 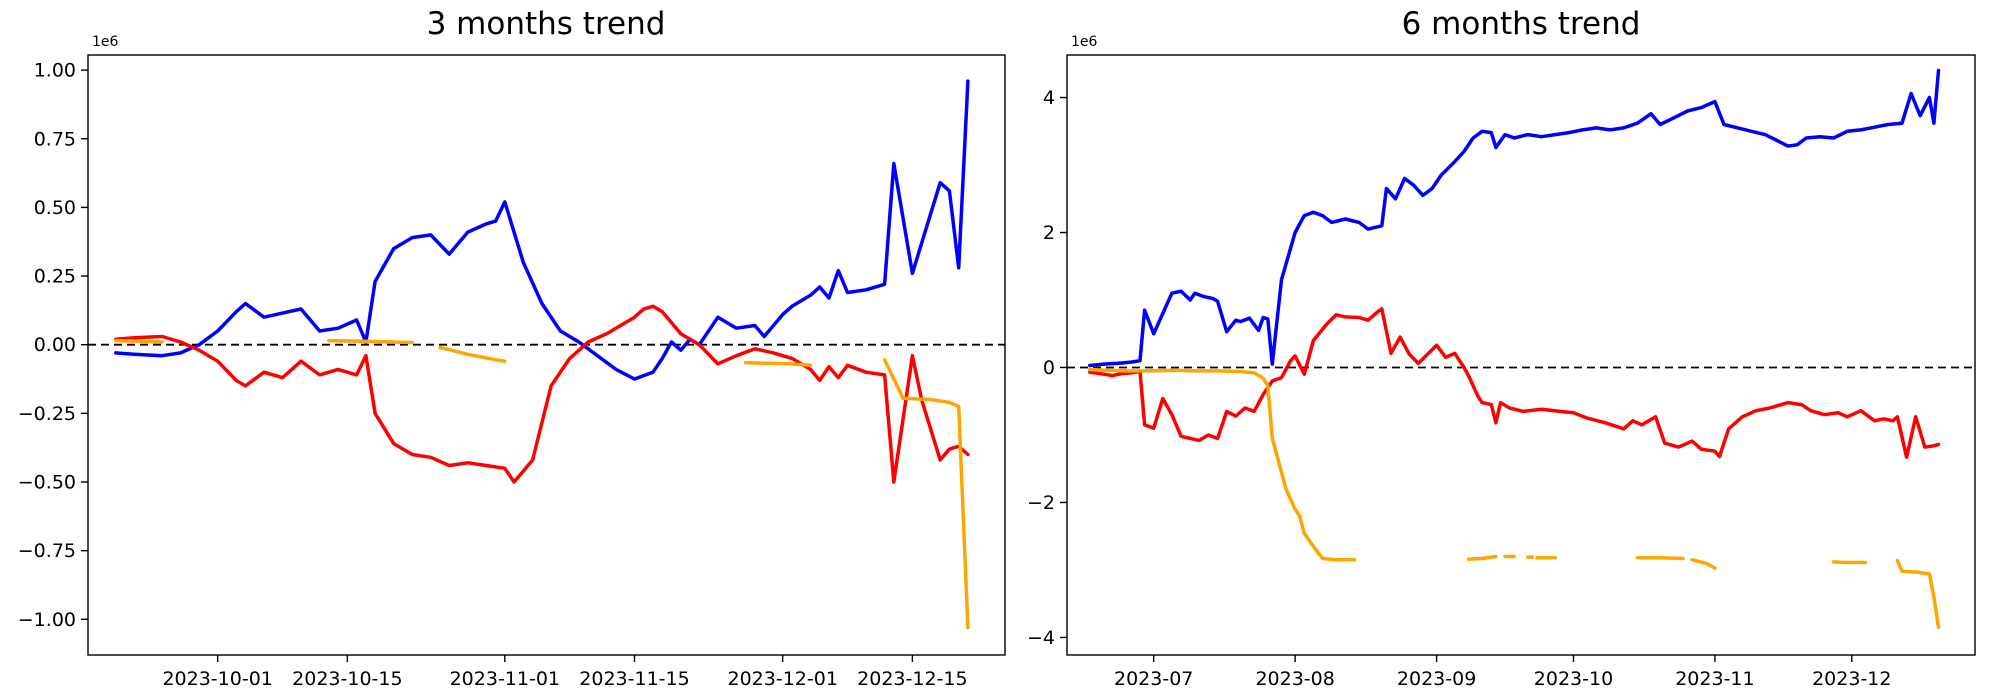 I want to click on x-tick-label: 2023-10, so click(x=1573, y=679).